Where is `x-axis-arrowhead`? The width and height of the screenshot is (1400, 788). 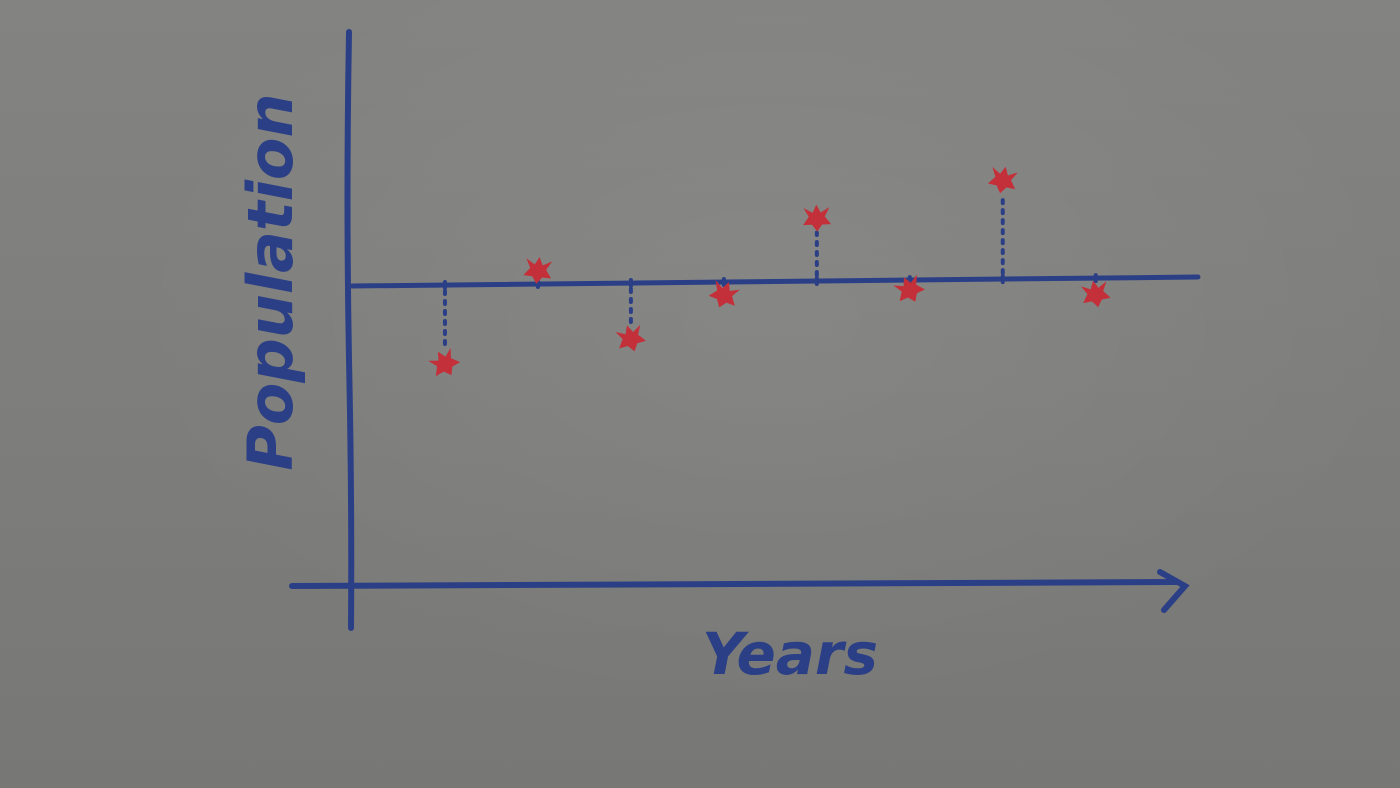
x-axis-arrowhead is located at coordinates (1173, 591).